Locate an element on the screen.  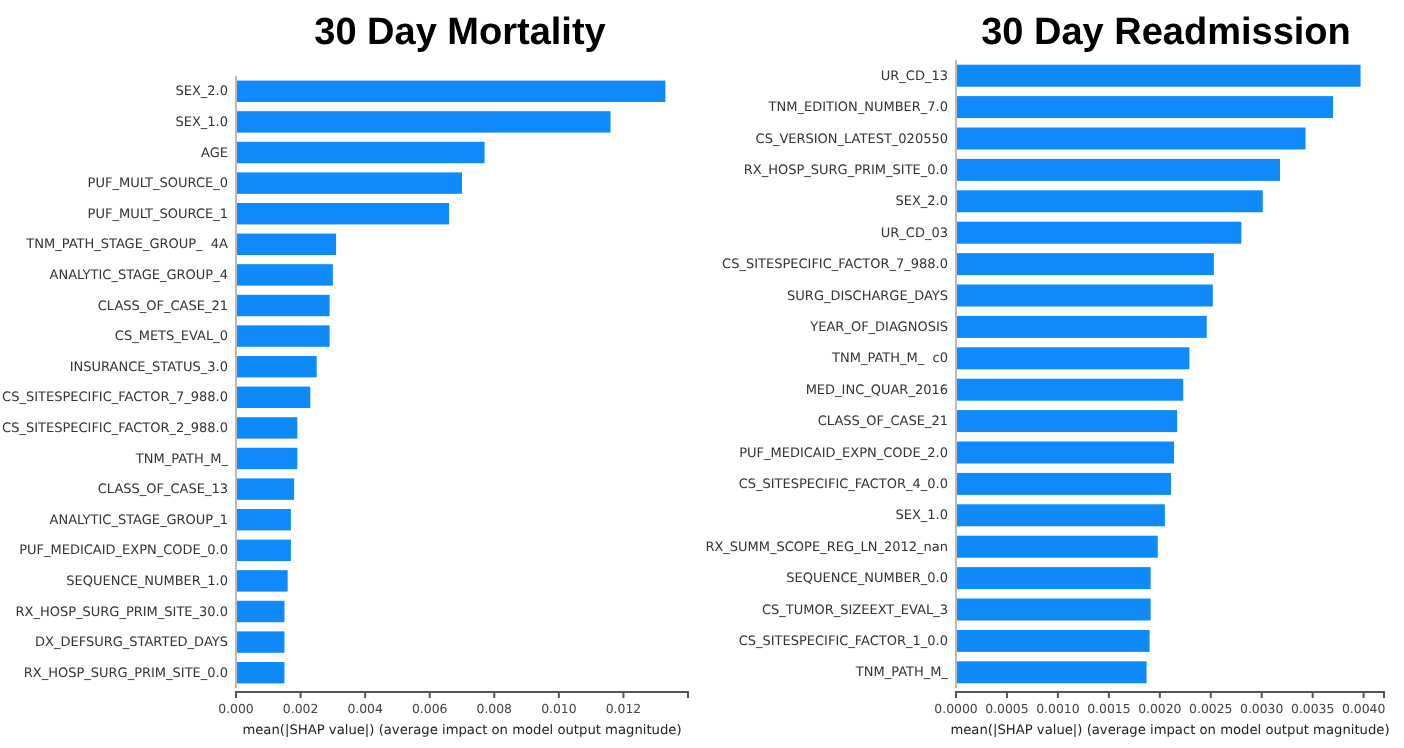
chart-title: 30 Day Mortality is located at coordinates (460, 33).